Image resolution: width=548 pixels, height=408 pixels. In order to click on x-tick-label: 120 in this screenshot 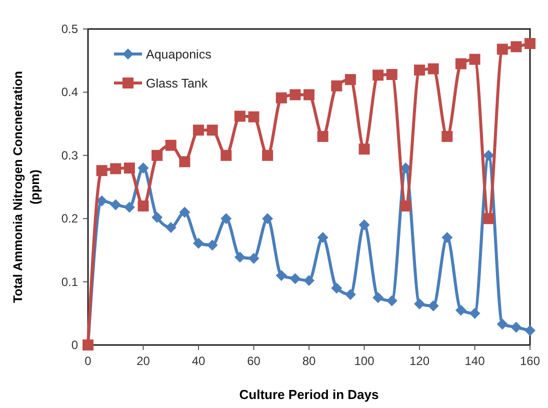, I will do `click(419, 361)`.